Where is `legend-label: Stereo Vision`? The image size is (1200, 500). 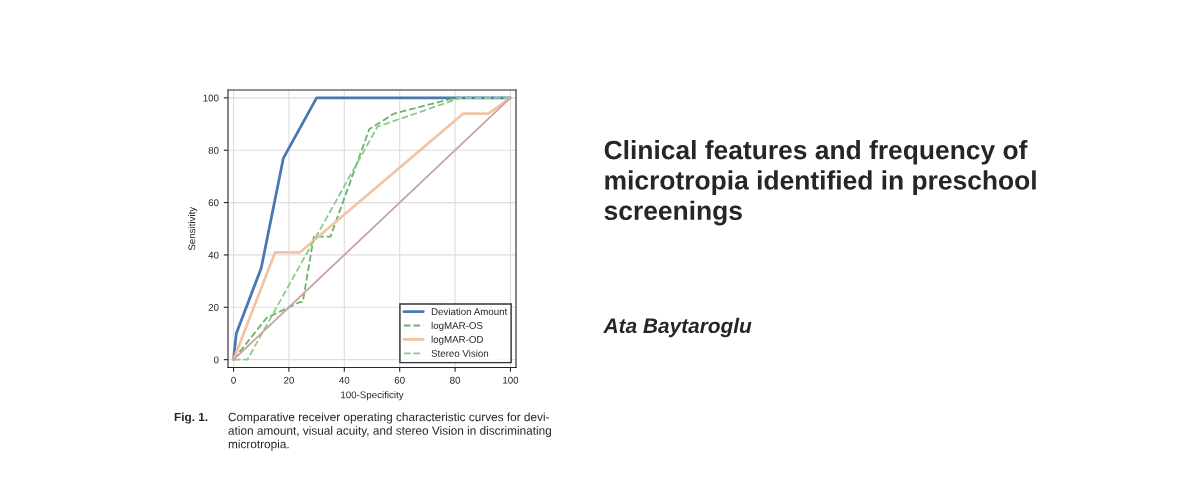 legend-label: Stereo Vision is located at coordinates (460, 353).